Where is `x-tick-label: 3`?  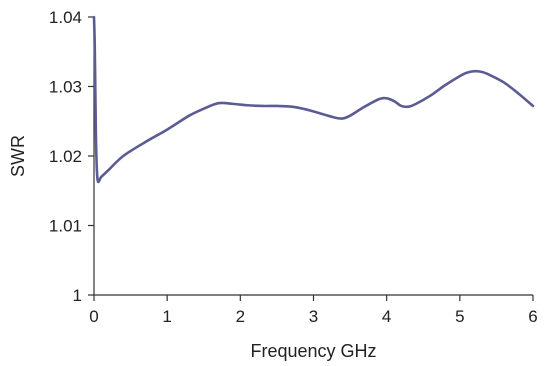 x-tick-label: 3 is located at coordinates (313, 316).